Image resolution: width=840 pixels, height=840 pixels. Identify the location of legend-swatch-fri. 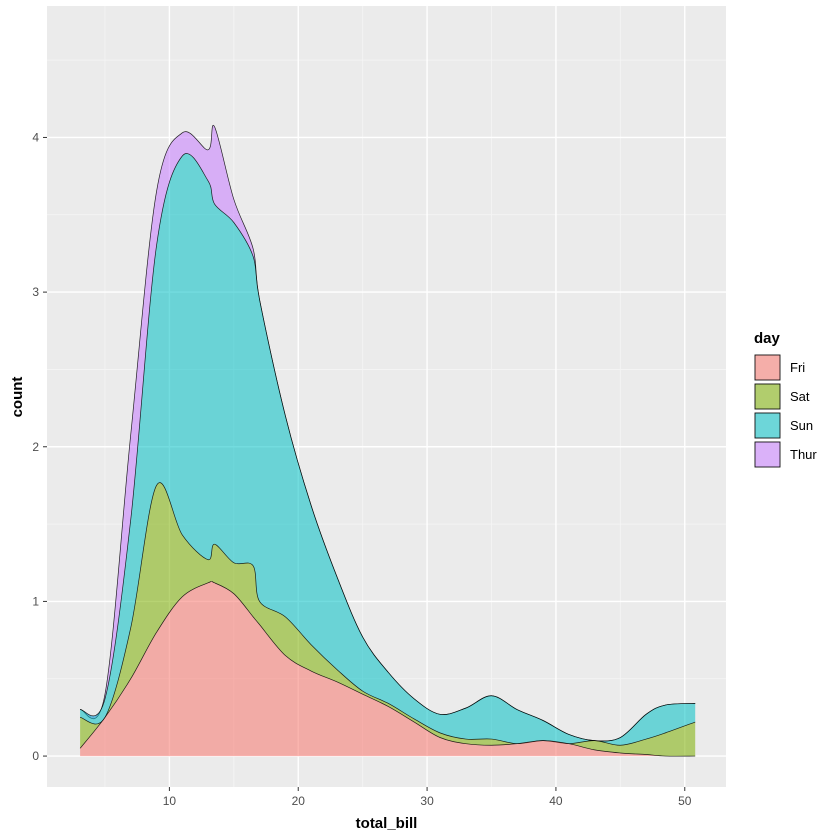
(767, 367).